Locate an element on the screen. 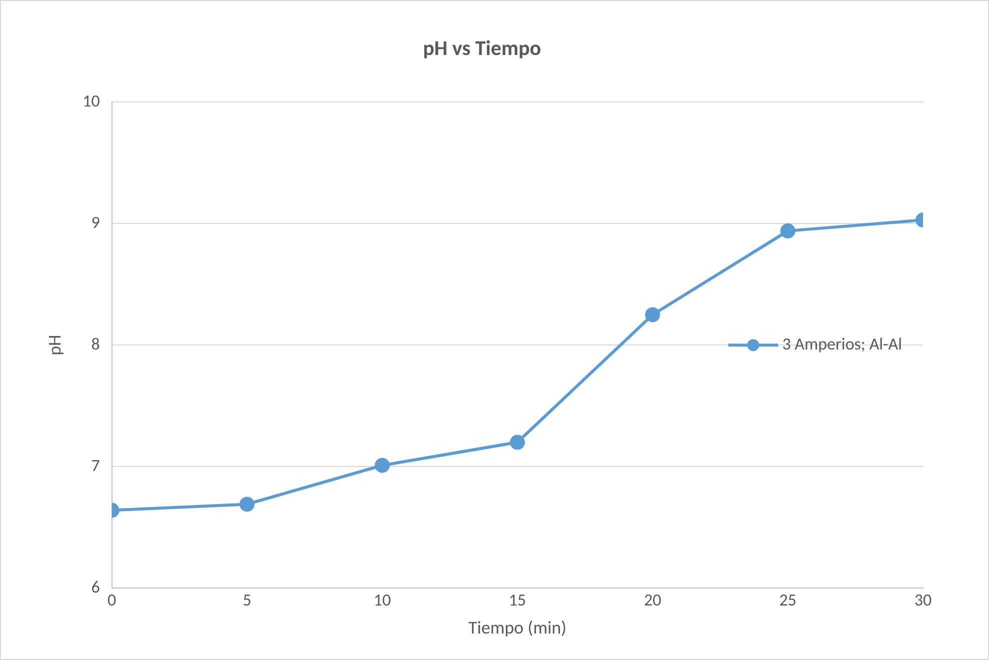 This screenshot has height=660, width=989. y-tick-label: 8 is located at coordinates (95, 343).